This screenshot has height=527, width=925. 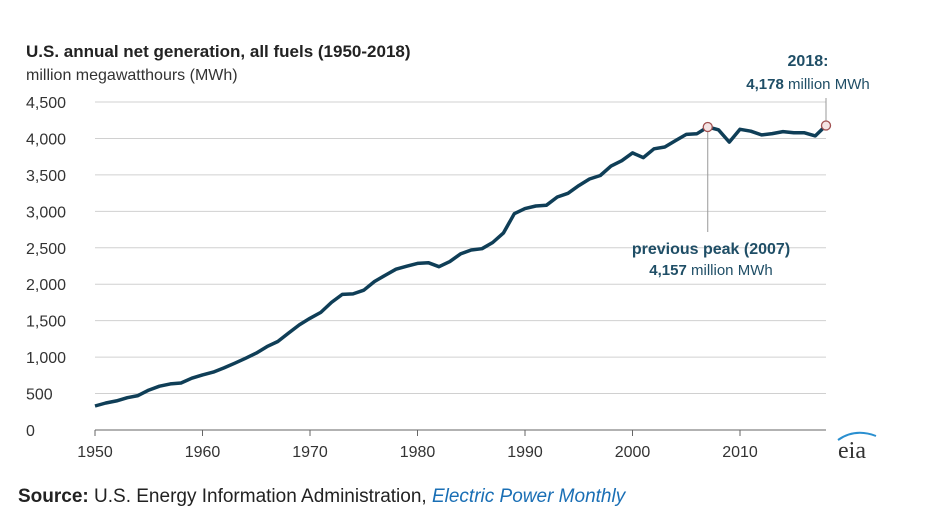 I want to click on y-tick-label: 2,000, so click(x=46, y=285).